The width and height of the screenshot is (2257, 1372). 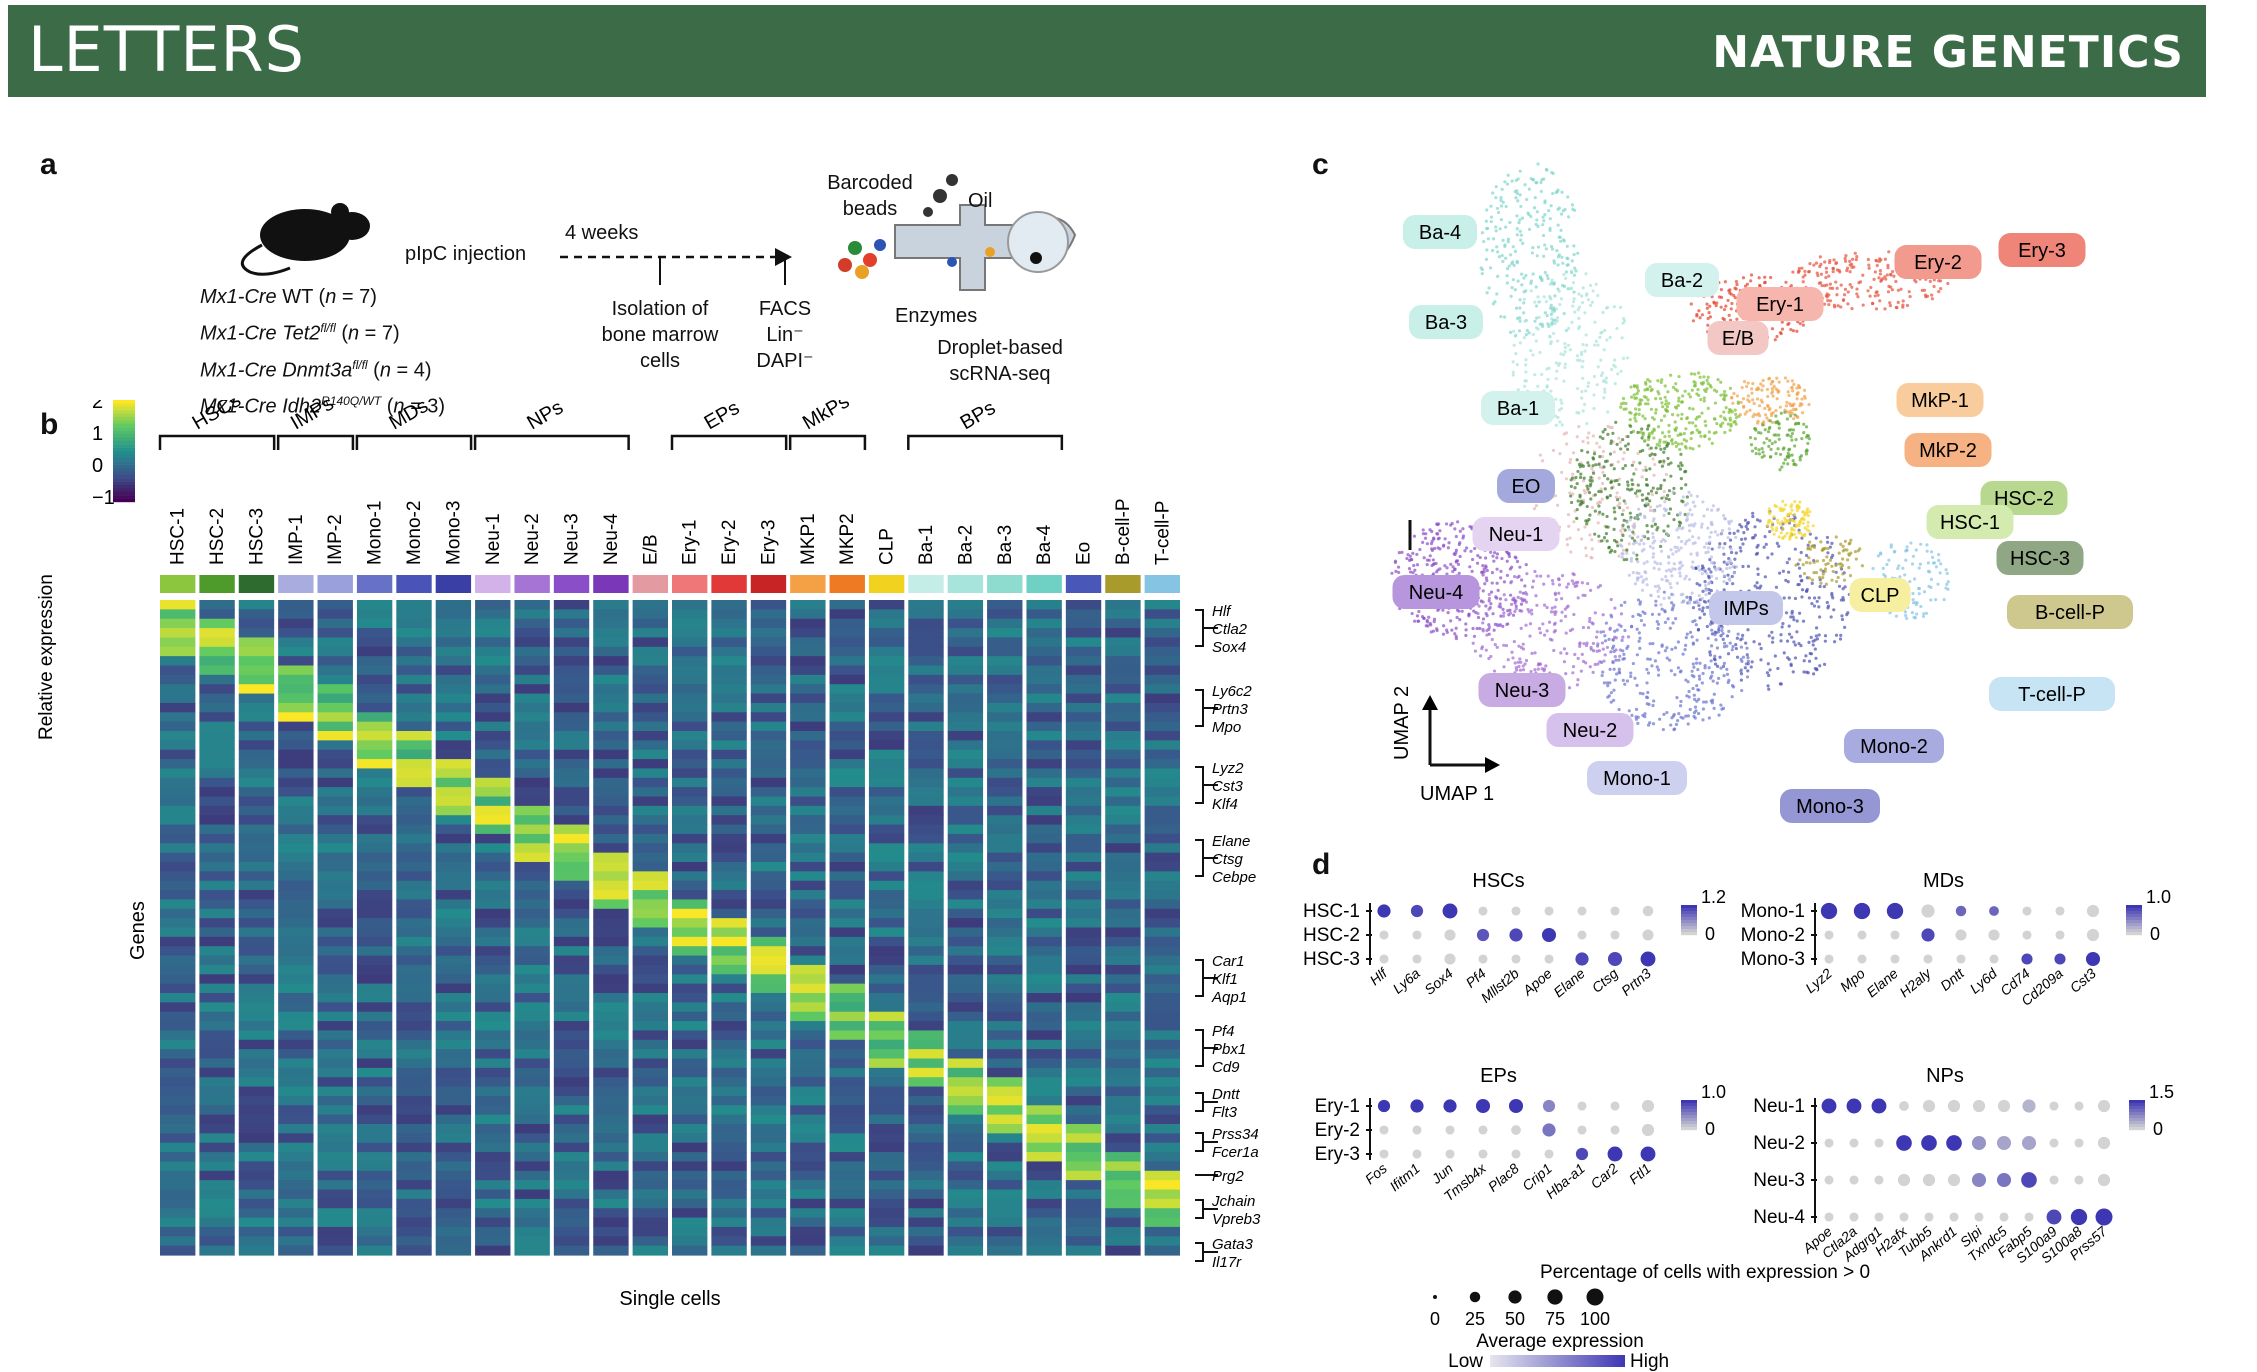 What do you see at coordinates (1005, 928) in the screenshot?
I see `heatmap-column` at bounding box center [1005, 928].